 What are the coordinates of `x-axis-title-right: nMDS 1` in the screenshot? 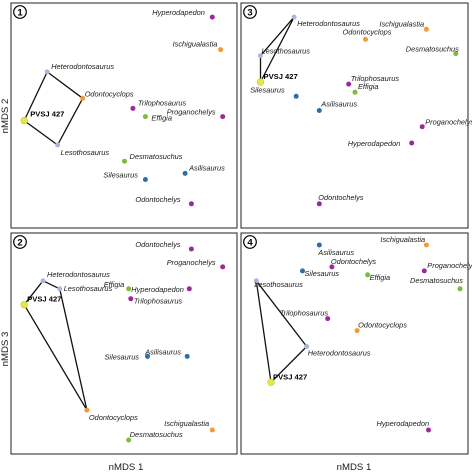 It's located at (354, 467).